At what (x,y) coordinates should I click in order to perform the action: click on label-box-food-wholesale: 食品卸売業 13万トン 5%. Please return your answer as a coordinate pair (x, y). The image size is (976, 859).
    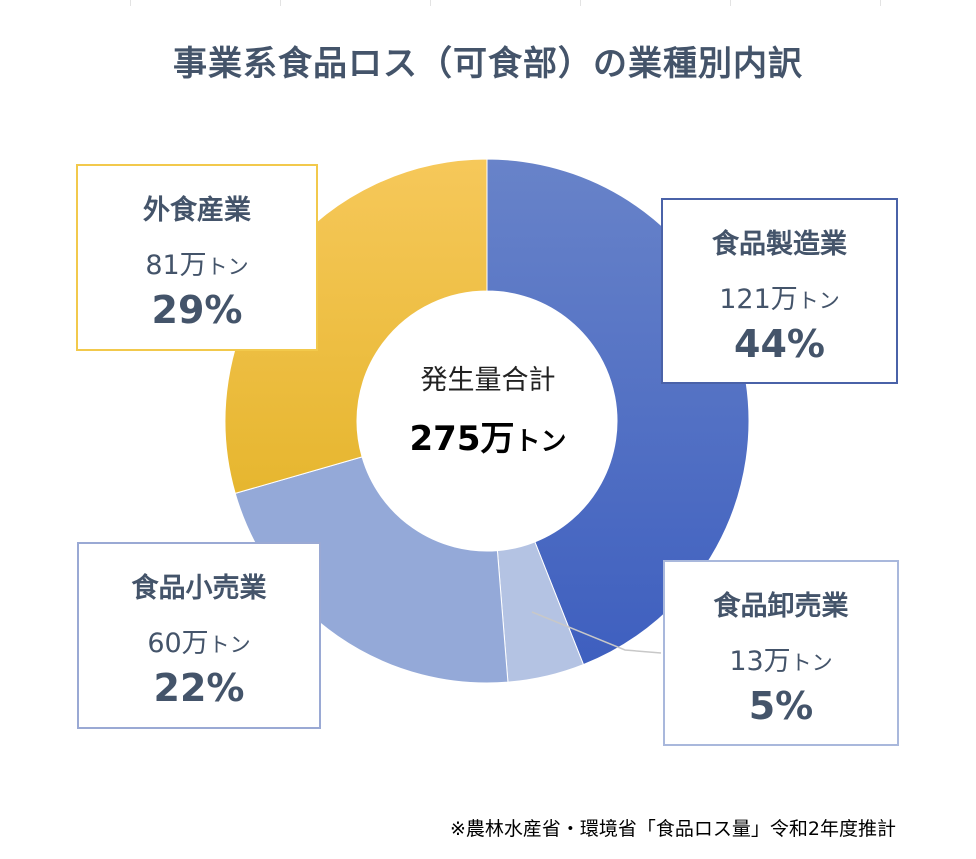
    Looking at the image, I should click on (781, 653).